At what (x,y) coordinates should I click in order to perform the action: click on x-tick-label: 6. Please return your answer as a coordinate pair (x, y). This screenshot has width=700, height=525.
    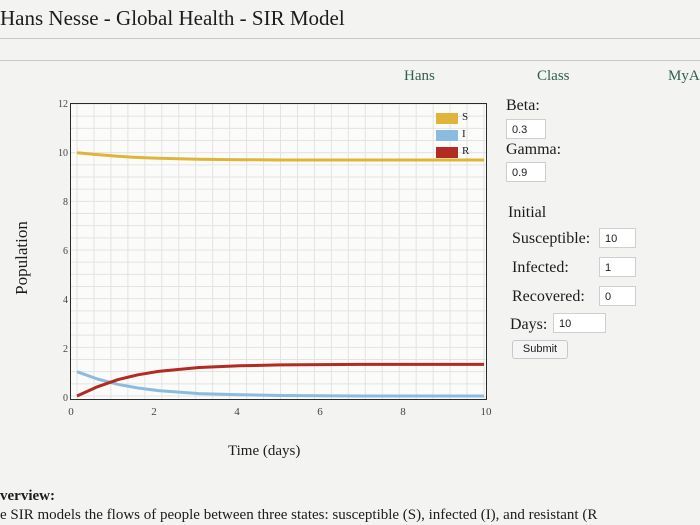
    Looking at the image, I should click on (320, 412).